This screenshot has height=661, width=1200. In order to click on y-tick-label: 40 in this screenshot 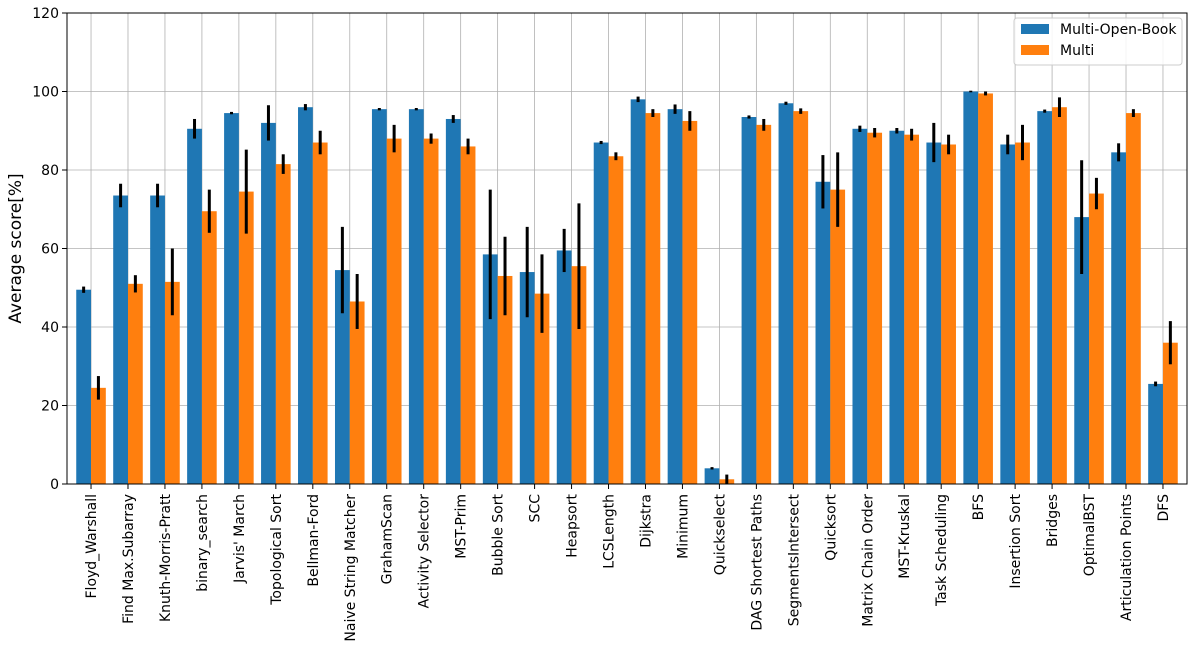, I will do `click(50, 328)`.